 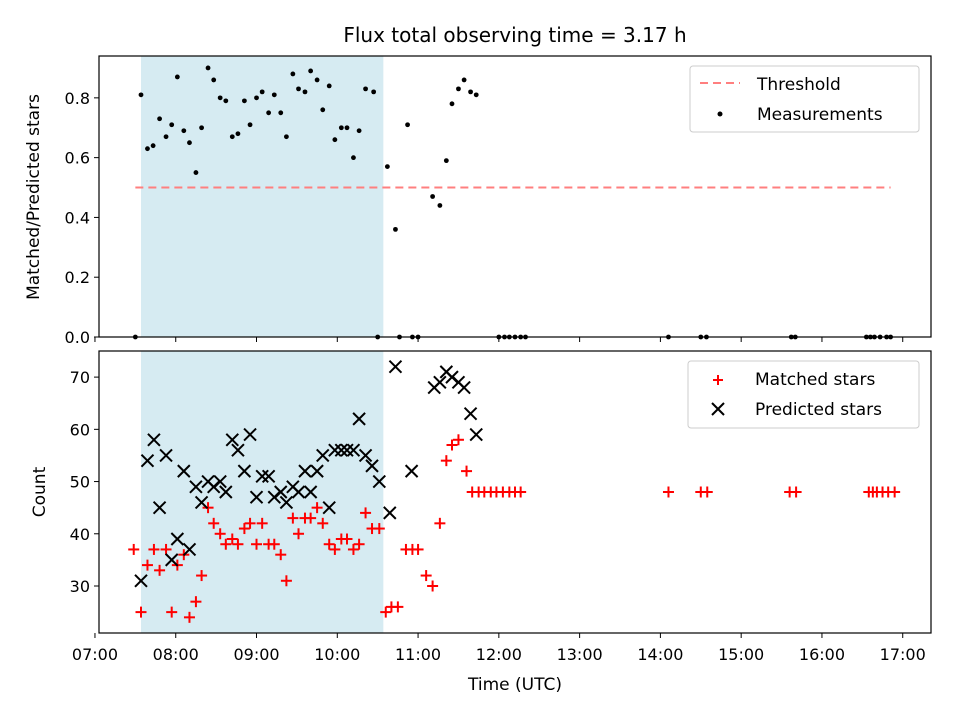 I want to click on bottom-legend-box, so click(x=803, y=394).